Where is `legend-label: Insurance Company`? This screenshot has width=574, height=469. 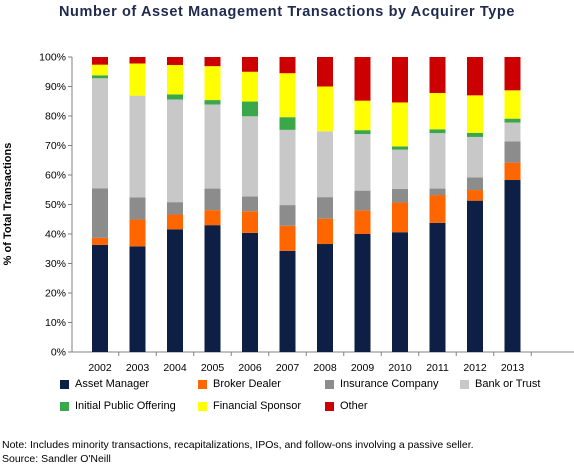 legend-label: Insurance Company is located at coordinates (389, 384).